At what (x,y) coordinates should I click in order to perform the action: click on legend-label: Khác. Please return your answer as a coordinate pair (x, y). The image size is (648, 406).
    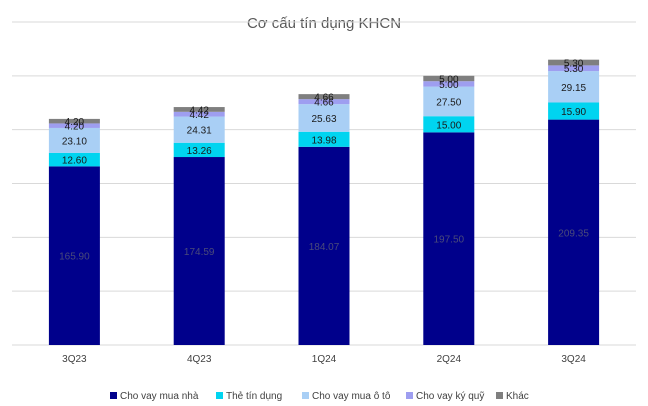
    Looking at the image, I should click on (517, 396).